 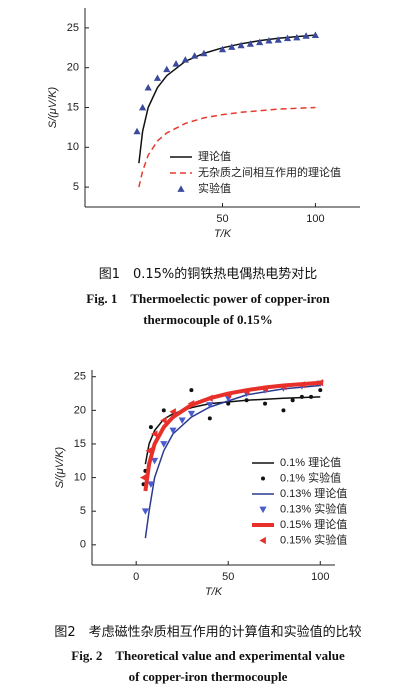 What do you see at coordinates (136, 577) in the screenshot?
I see `x-tick-label: 0` at bounding box center [136, 577].